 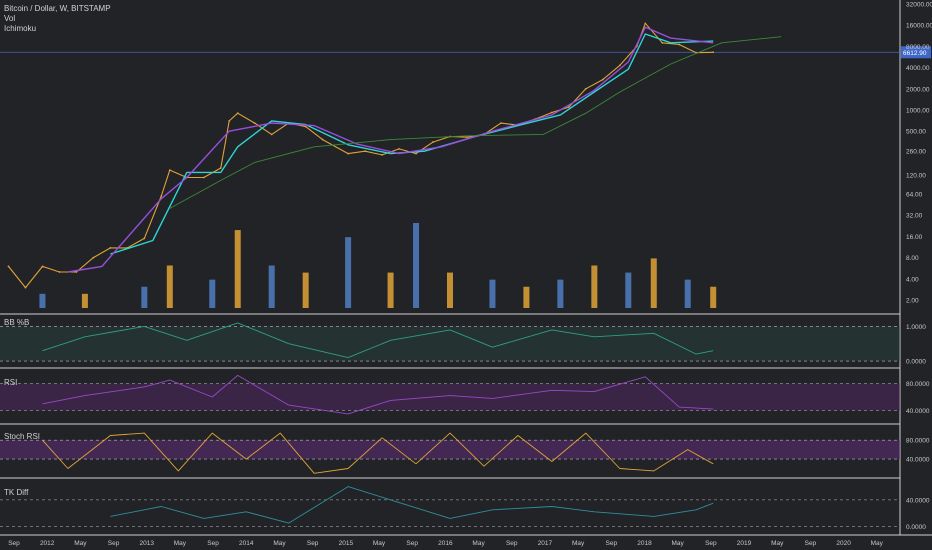 What do you see at coordinates (843, 543) in the screenshot?
I see `x-tick-label: 2020` at bounding box center [843, 543].